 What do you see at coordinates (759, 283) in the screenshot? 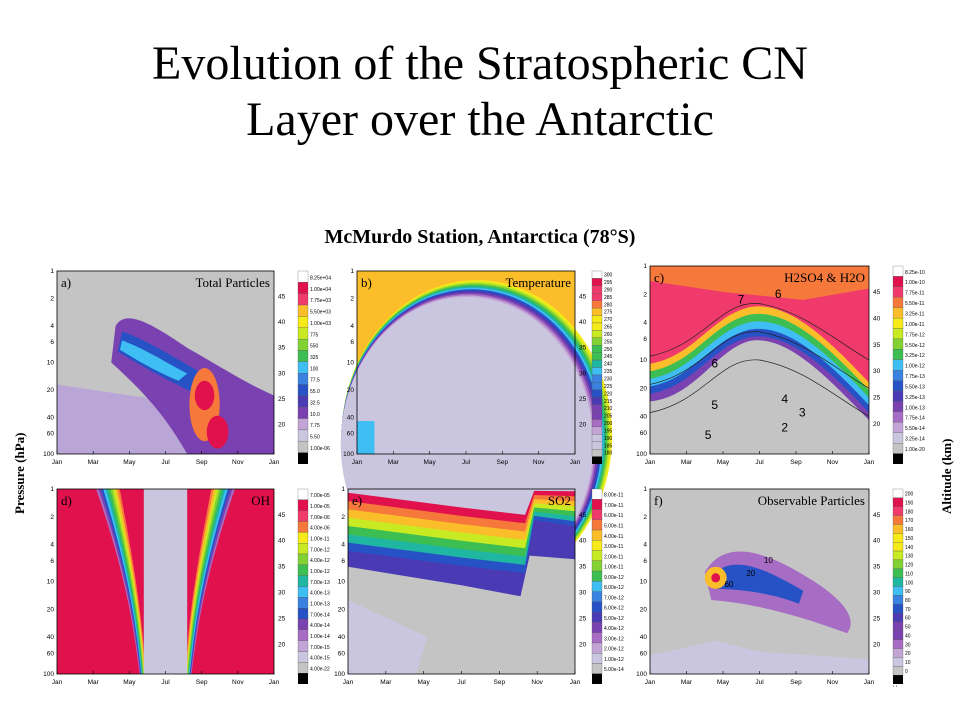
I see `field-orange-top` at bounding box center [759, 283].